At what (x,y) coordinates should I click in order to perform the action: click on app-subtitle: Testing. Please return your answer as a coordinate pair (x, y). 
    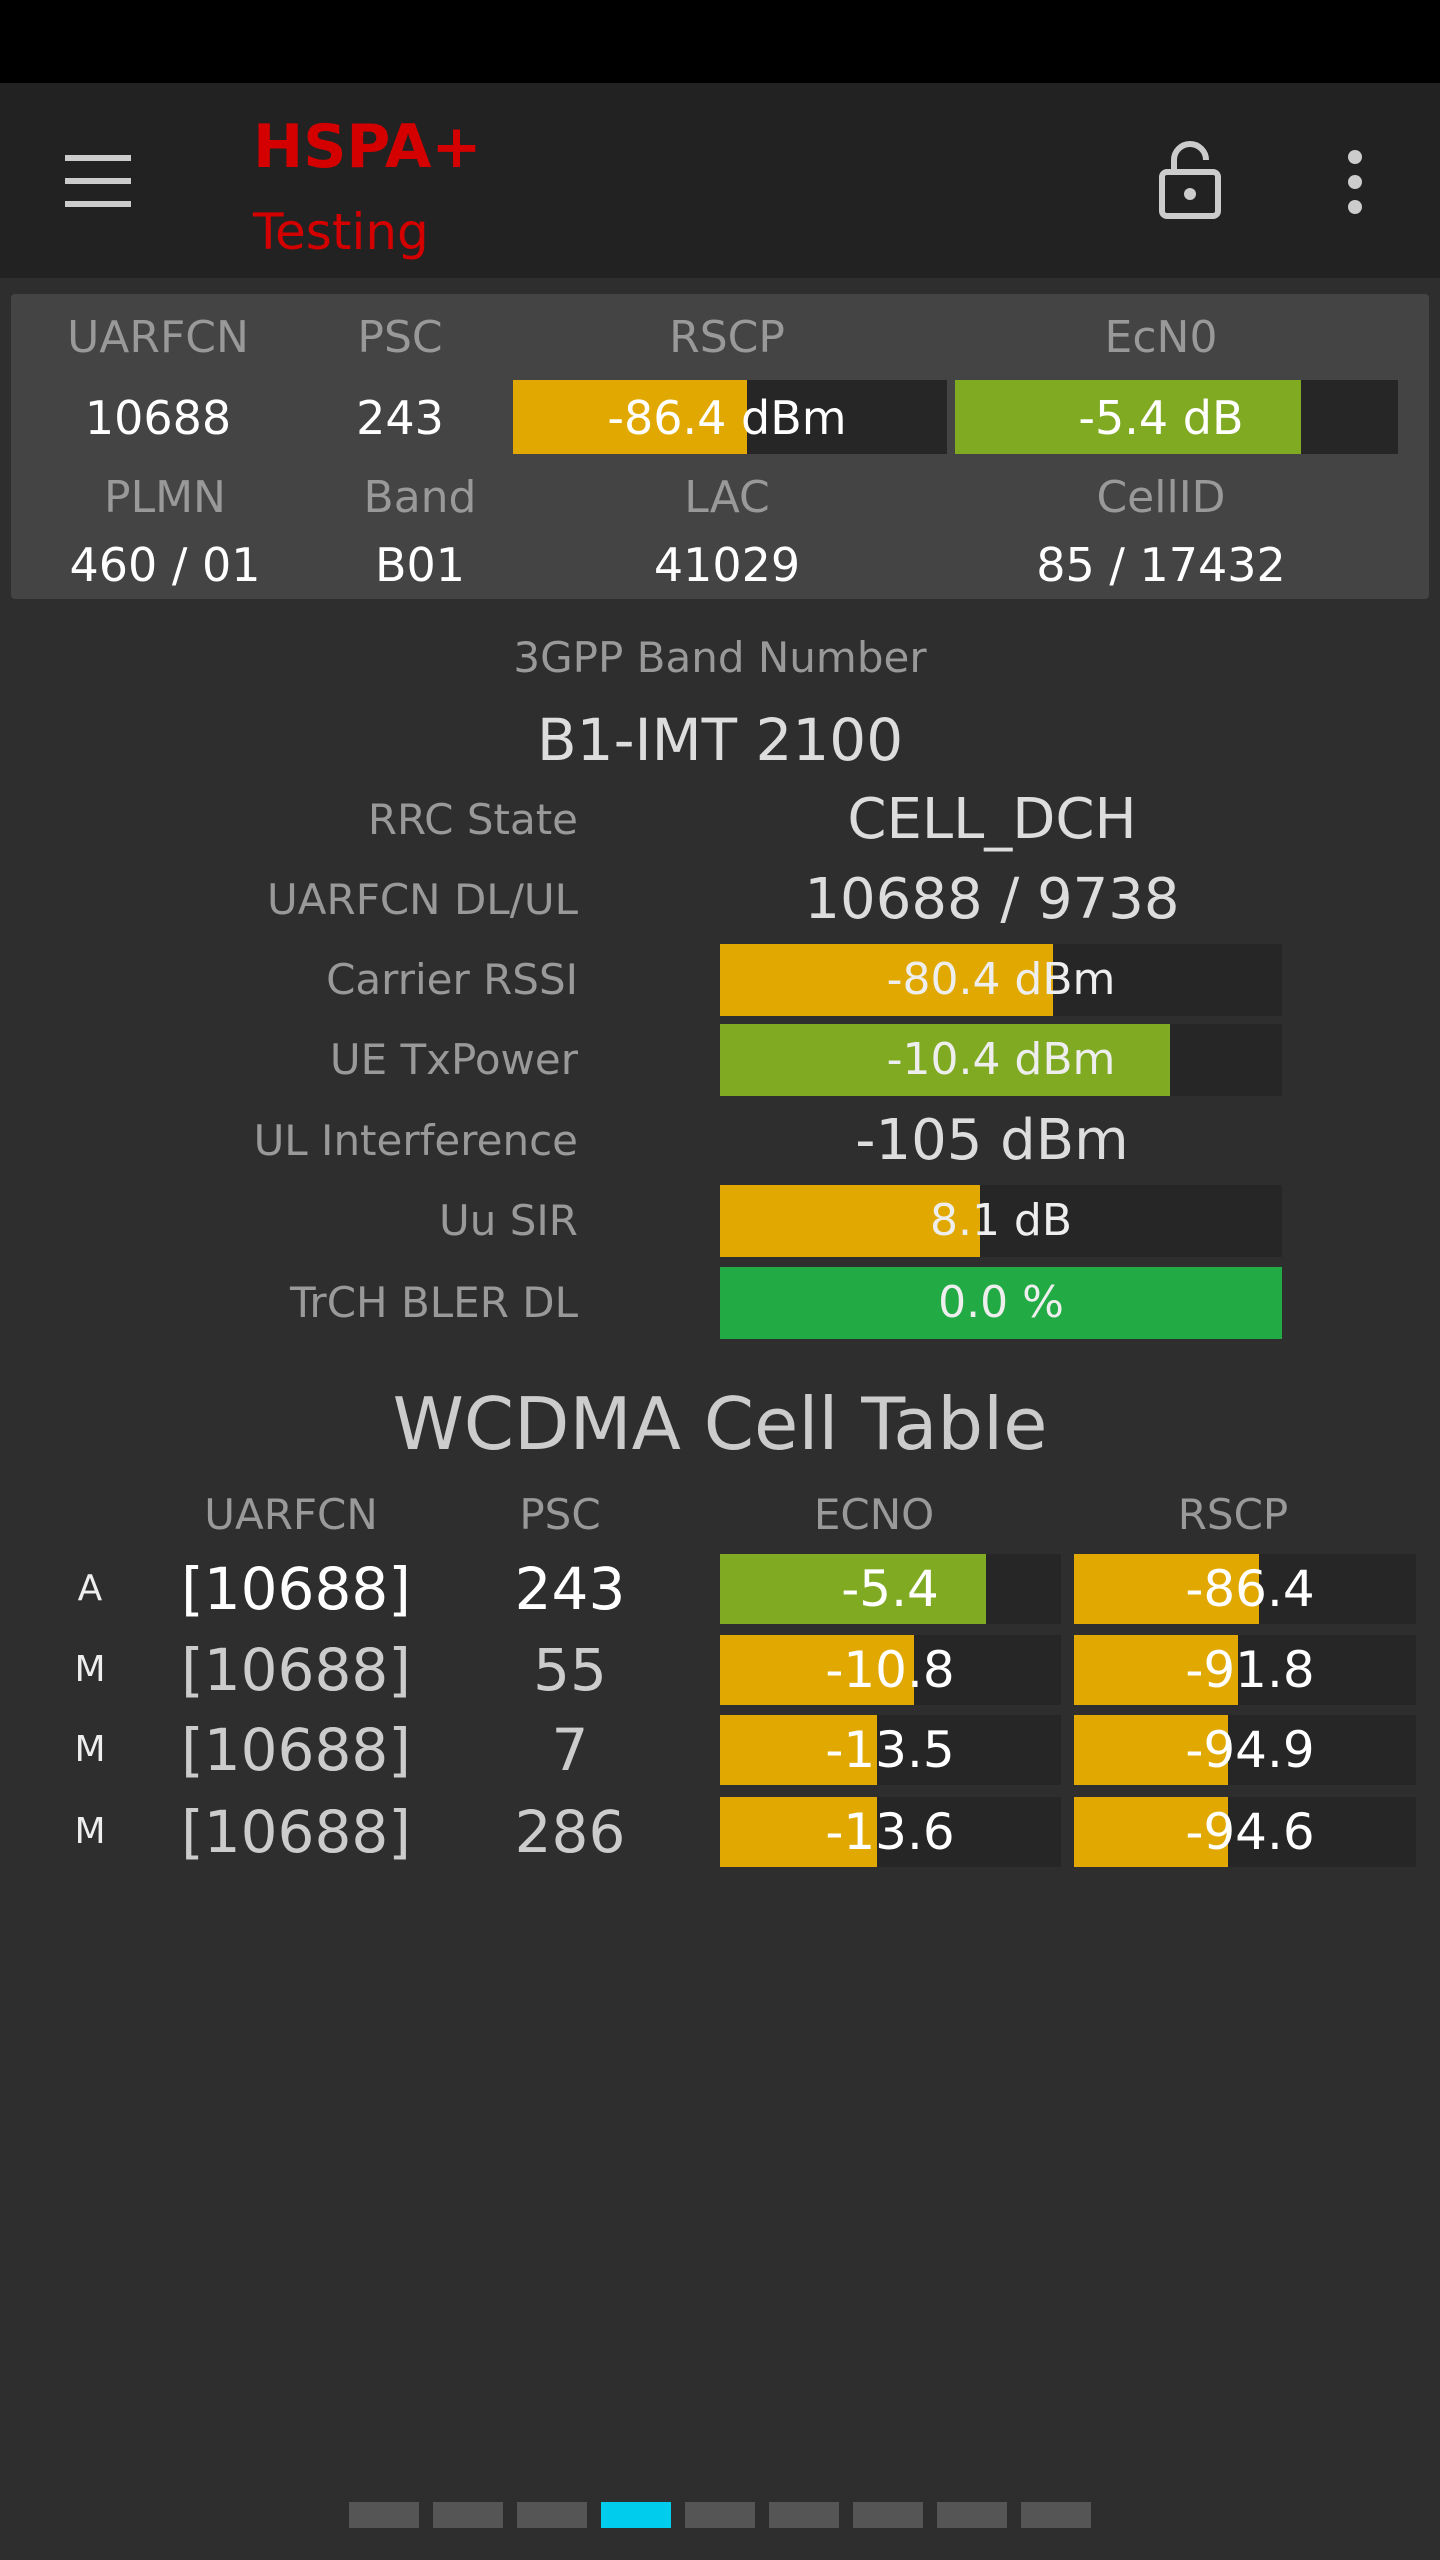
    Looking at the image, I should click on (341, 232).